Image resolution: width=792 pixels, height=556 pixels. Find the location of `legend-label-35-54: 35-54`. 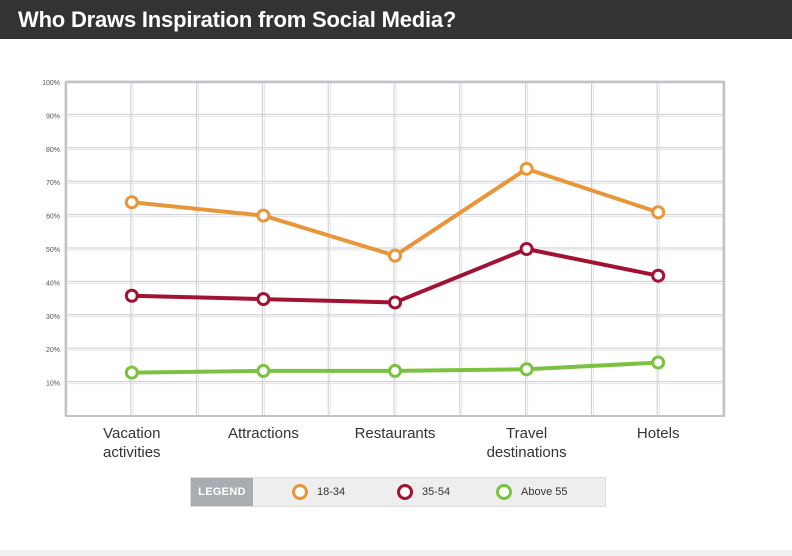

legend-label-35-54: 35-54 is located at coordinates (436, 492).